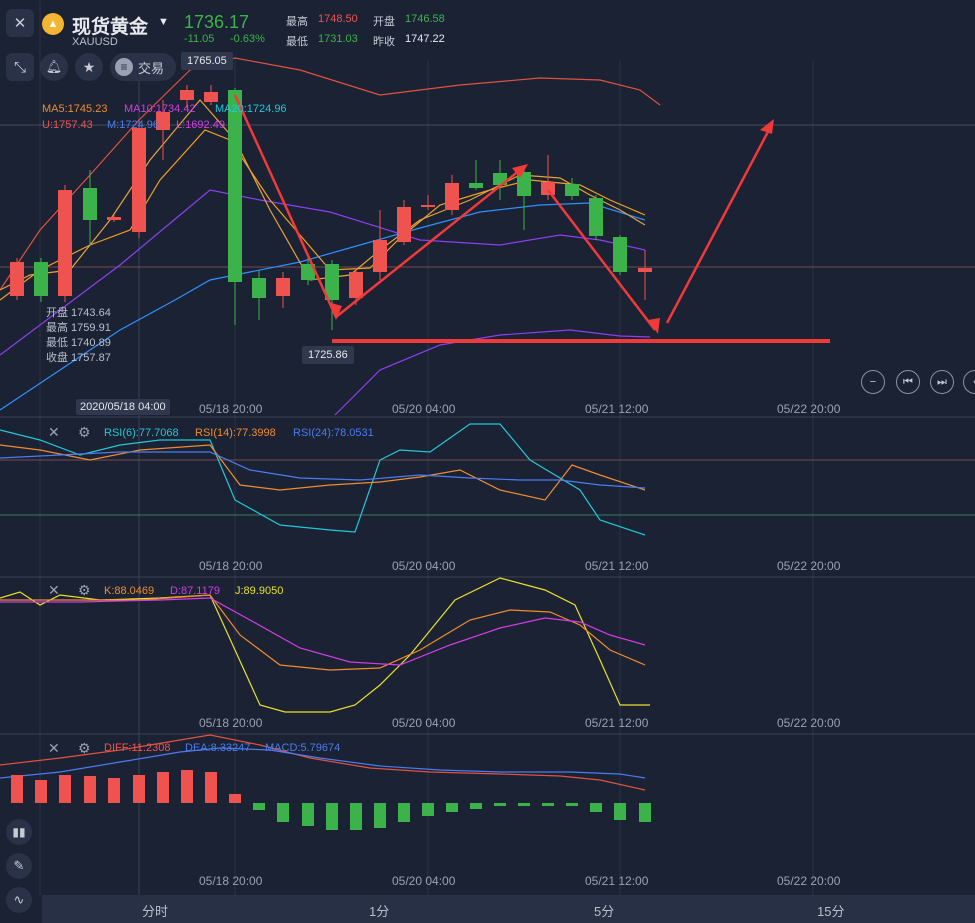 The image size is (975, 923). Describe the element at coordinates (75, 109) in the screenshot. I see `ma5-label: MA5:1745.23` at that location.